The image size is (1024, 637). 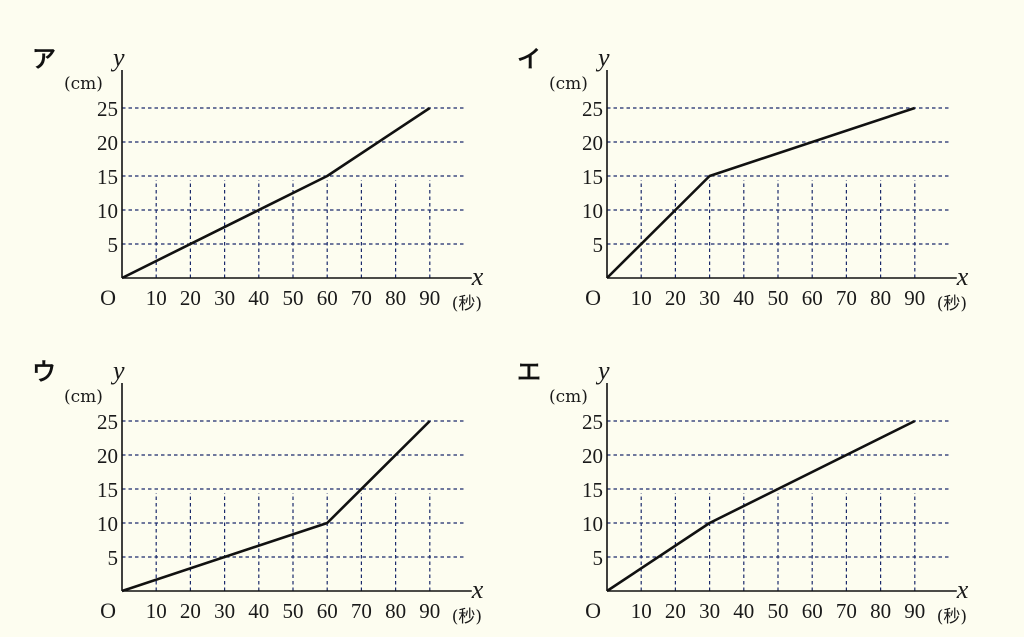 I want to click on panel-label: イ, so click(x=529, y=59).